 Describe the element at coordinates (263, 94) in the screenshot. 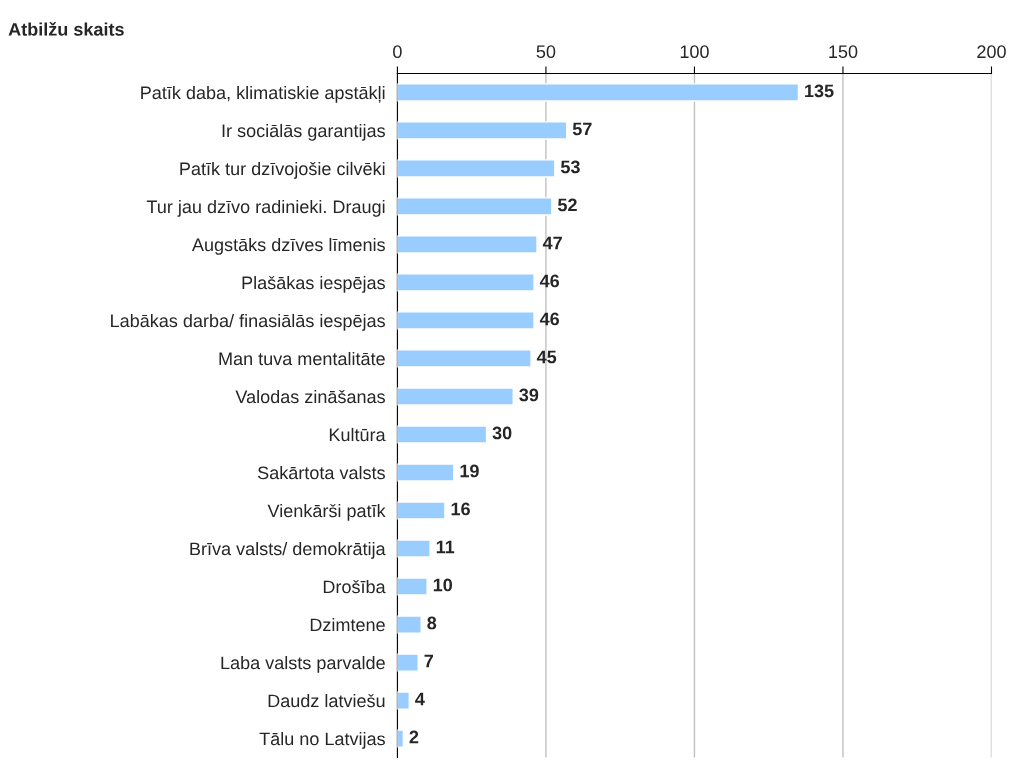

I see `y-tick-label: Patīk daba, klimatiskie apstākļi` at that location.